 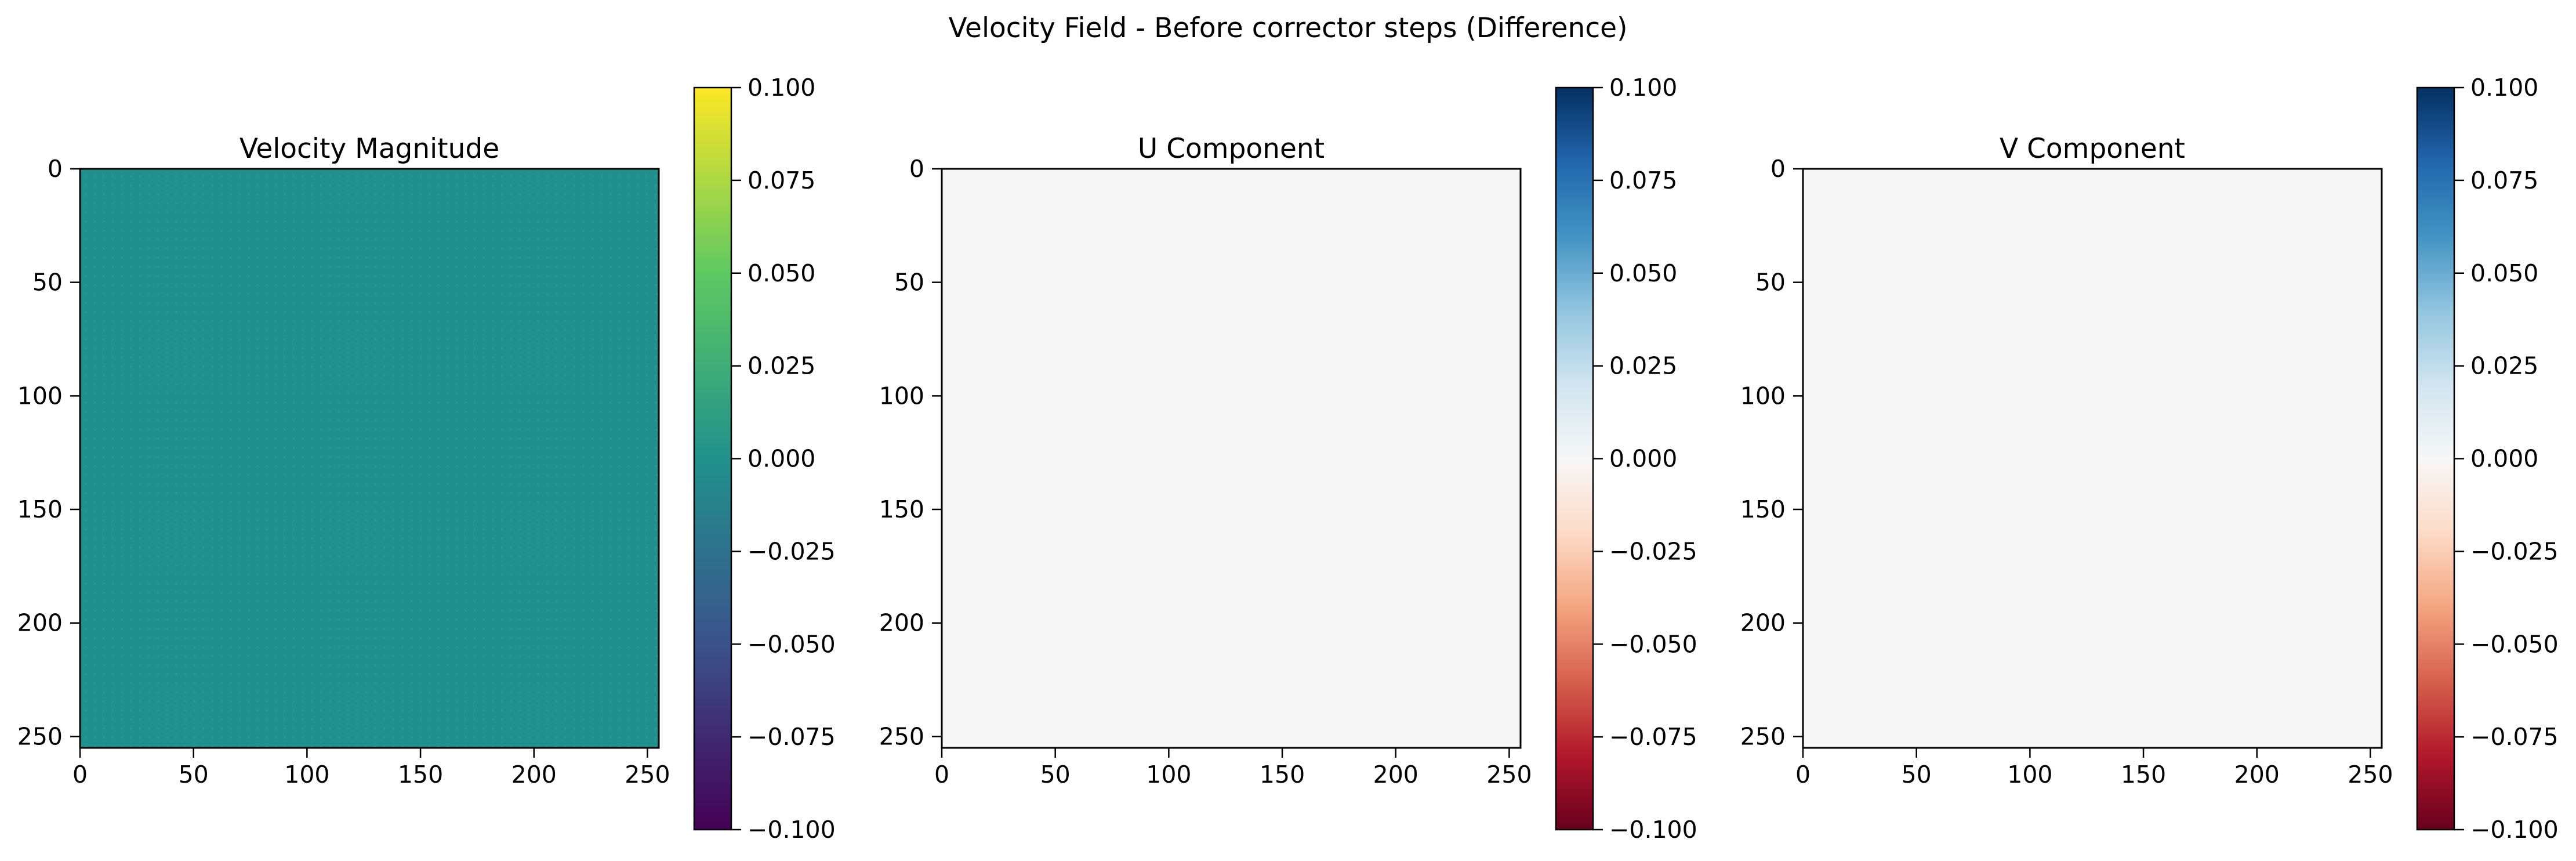 I want to click on panel-title: Velocity Magnitude, so click(x=369, y=149).